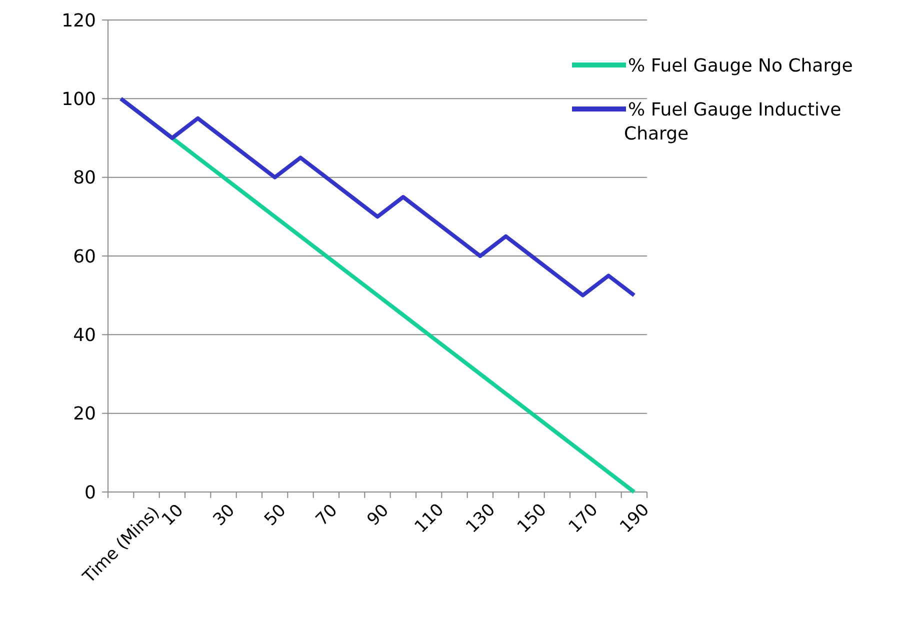  Describe the element at coordinates (733, 121) in the screenshot. I see `legend-label: % Fuel Gauge Inductive Charge` at that location.